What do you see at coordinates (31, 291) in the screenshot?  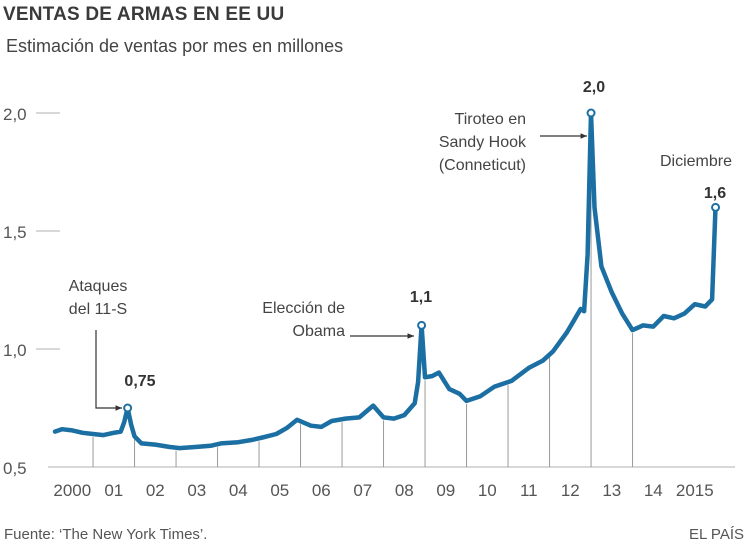 I see `y-axis: 0,5 1,0 1,5 2,0` at bounding box center [31, 291].